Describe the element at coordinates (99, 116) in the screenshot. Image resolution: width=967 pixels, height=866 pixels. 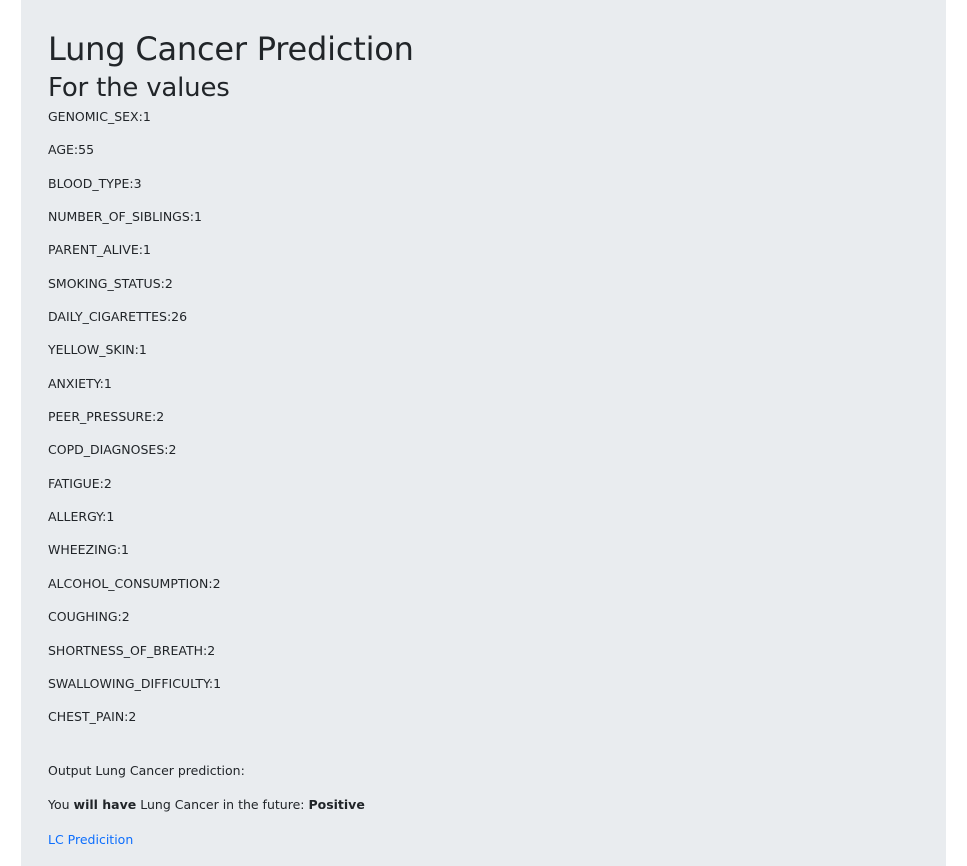
I see `value-genomic-sex: GENOMIC_SEX:1` at that location.